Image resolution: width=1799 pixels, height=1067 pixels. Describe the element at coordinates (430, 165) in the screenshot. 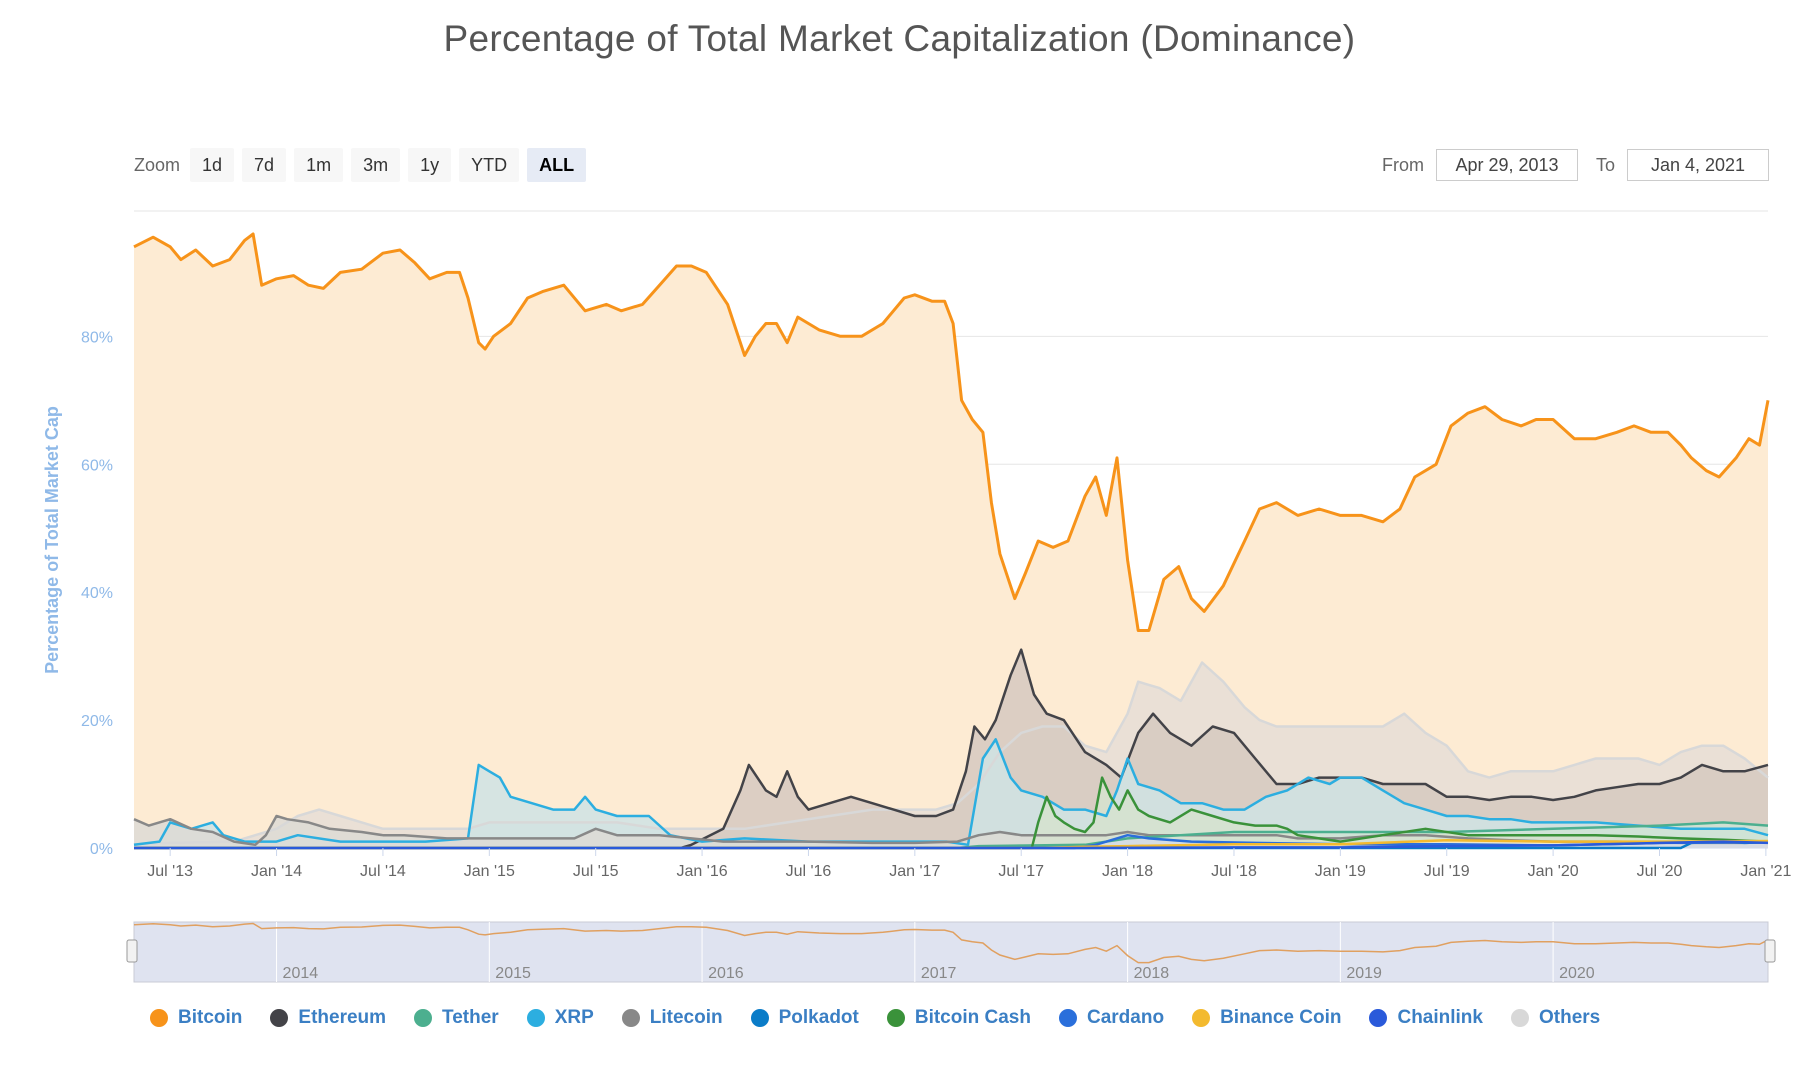

I see `zoom-button-1y: 1y` at that location.